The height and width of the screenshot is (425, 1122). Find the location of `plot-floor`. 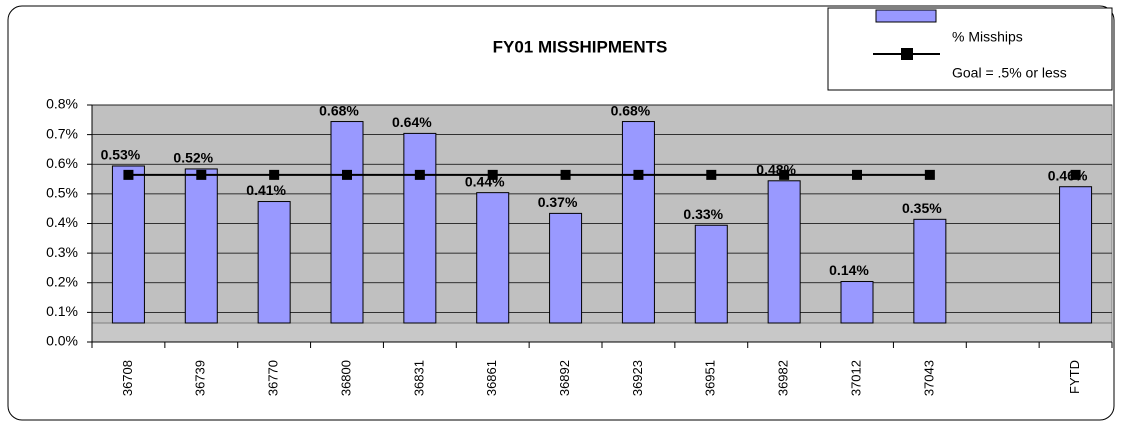

plot-floor is located at coordinates (602, 332).